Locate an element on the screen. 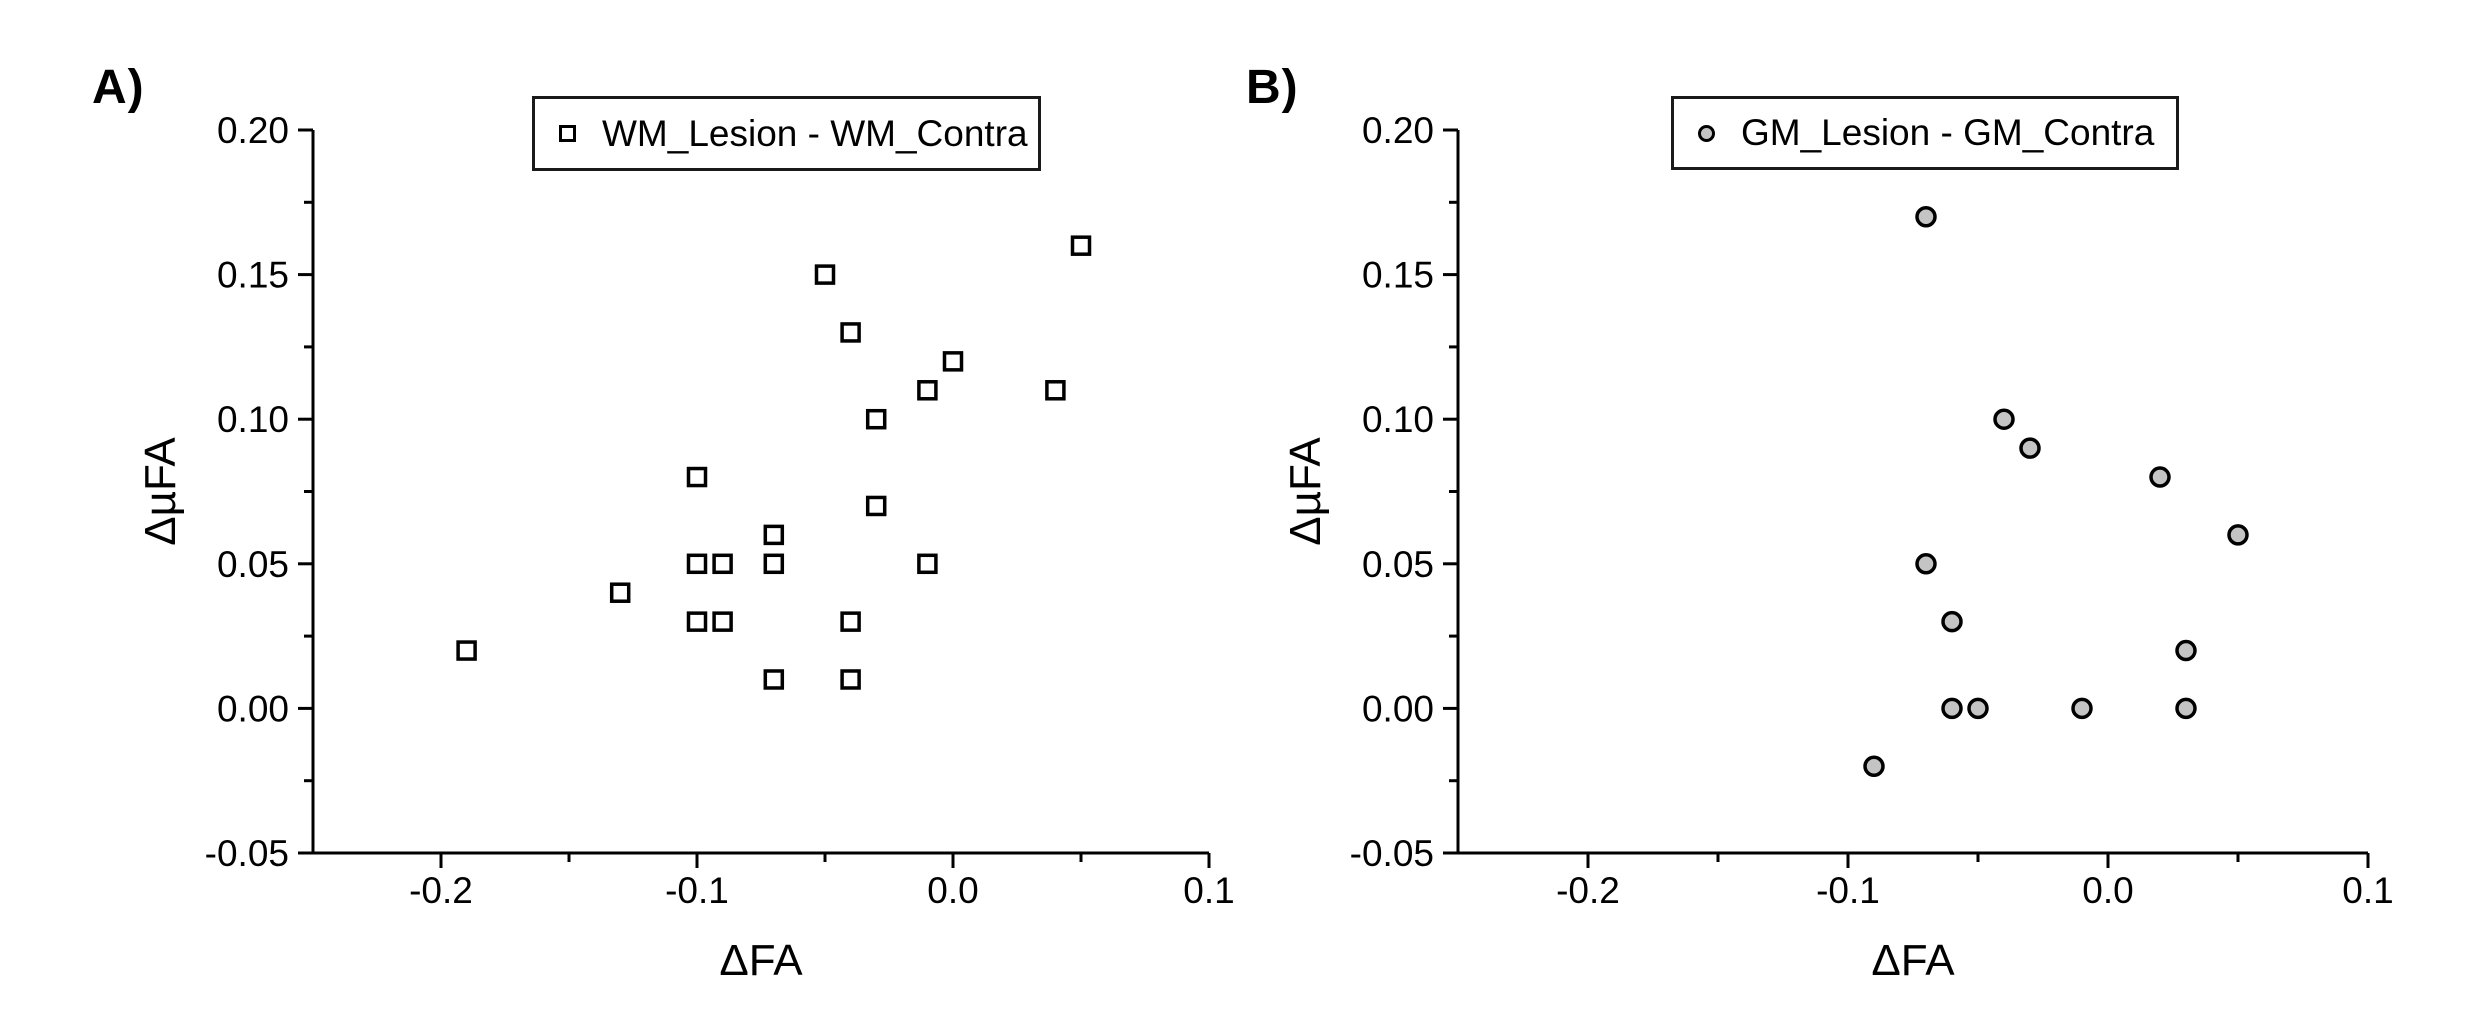 This screenshot has width=2480, height=1021. legend-a-label: WM_Lesion - WM_Contra is located at coordinates (815, 133).